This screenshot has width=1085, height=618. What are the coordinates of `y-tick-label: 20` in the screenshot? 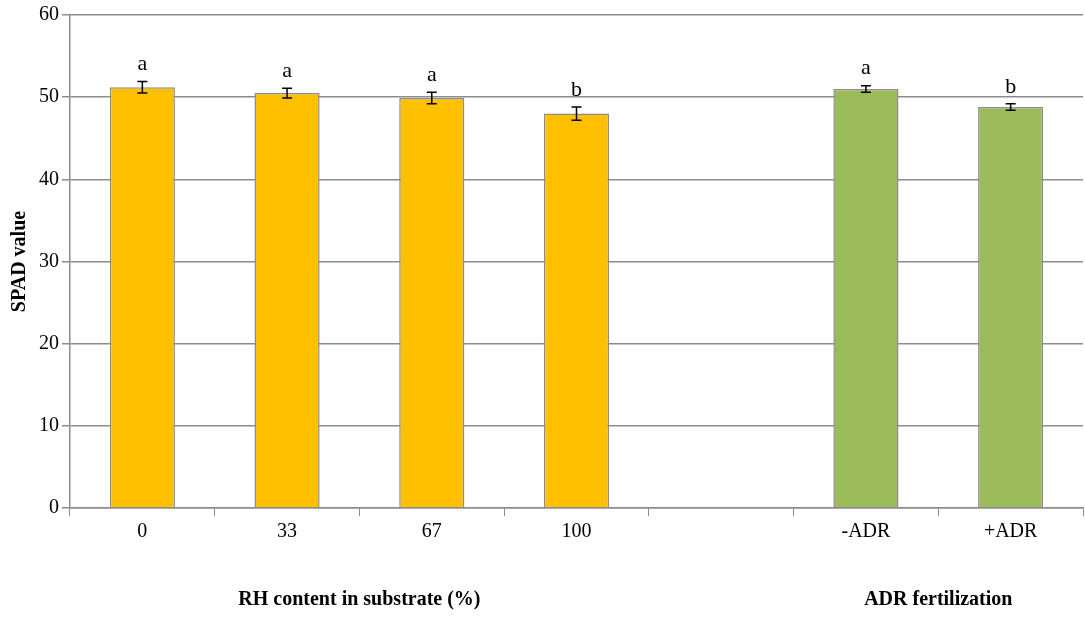 It's located at (49, 341).